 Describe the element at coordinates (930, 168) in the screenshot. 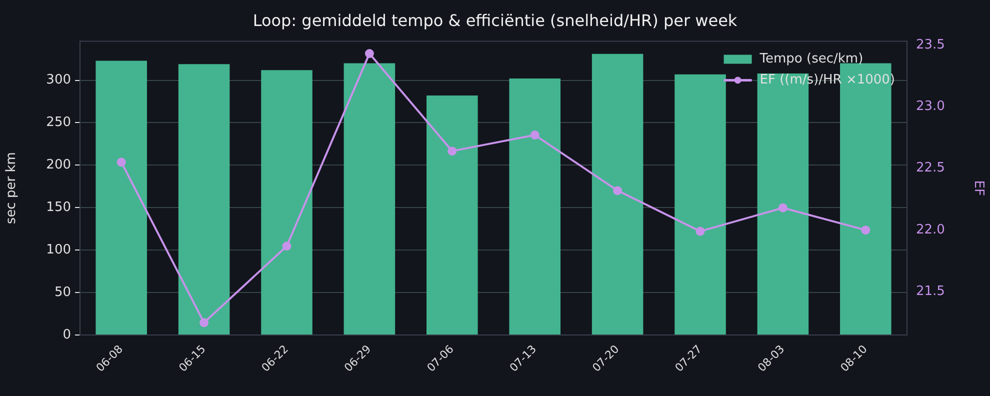

I see `y2-tick-label: 22.5` at that location.